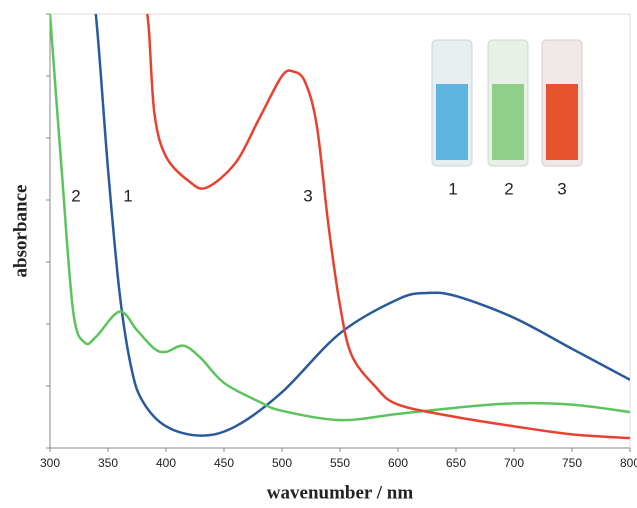  What do you see at coordinates (561, 188) in the screenshot?
I see `inset-label: 3` at bounding box center [561, 188].